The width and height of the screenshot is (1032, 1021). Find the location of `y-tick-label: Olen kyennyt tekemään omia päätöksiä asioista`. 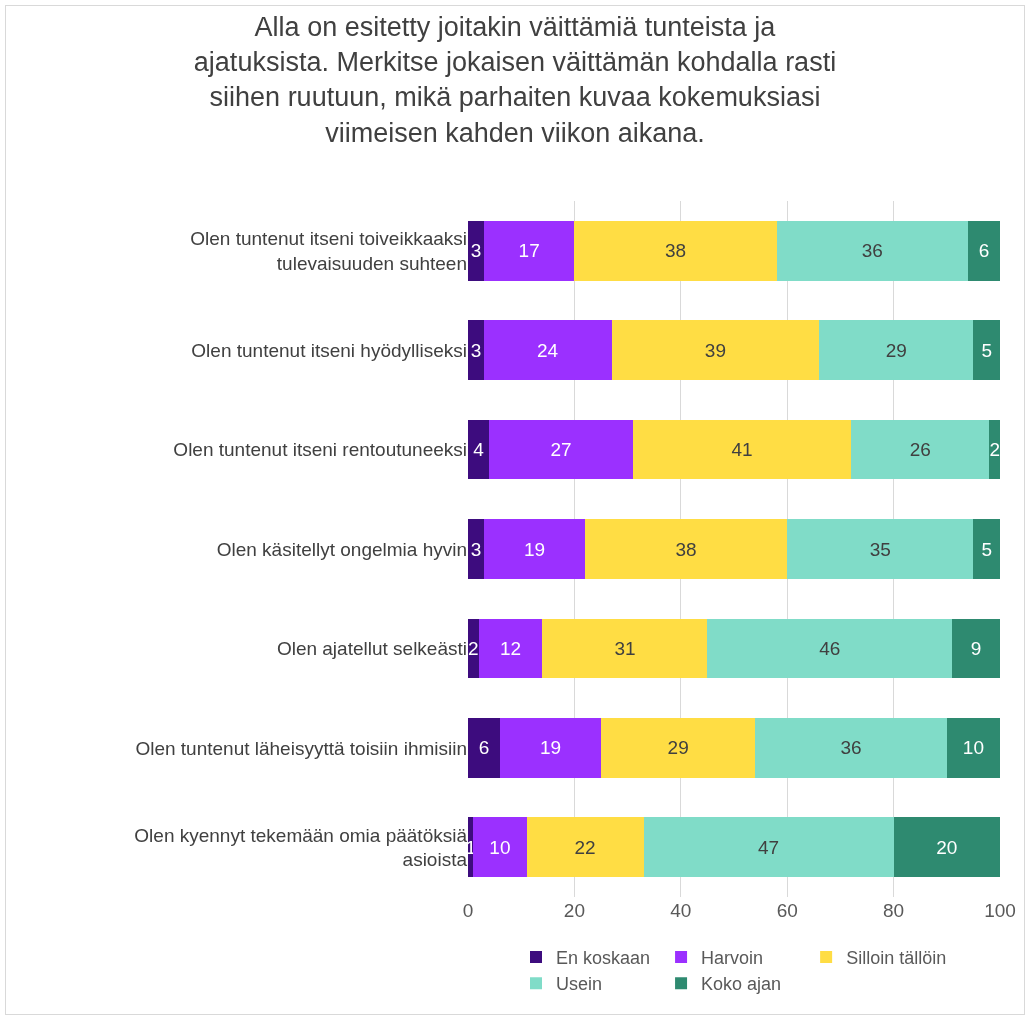

y-tick-label: Olen kyennyt tekemään omia päätöksiä asioista is located at coordinates (301, 847).